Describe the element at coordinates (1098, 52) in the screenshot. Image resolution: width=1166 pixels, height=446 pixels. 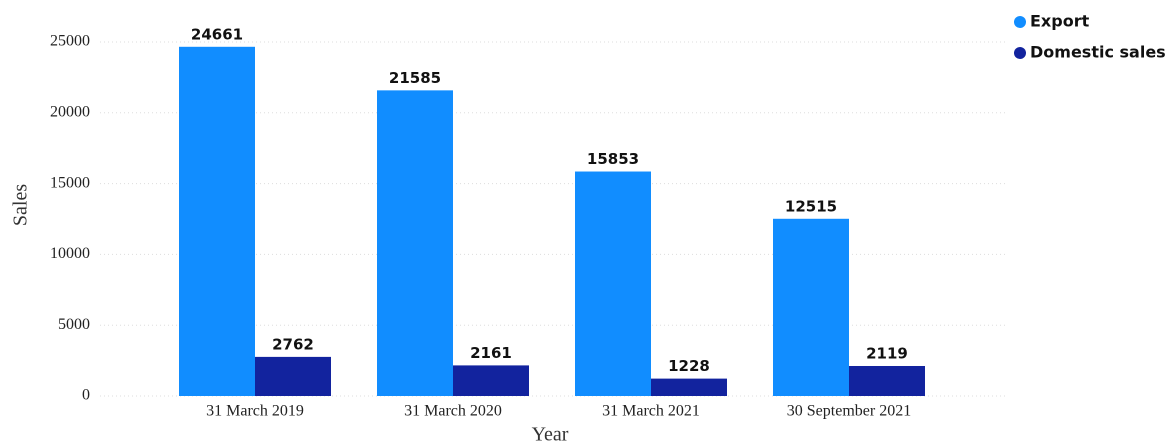
I see `legend-label: Domestic sales` at that location.